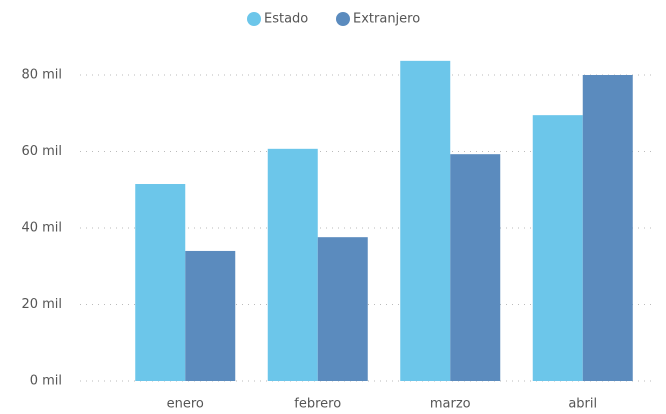 Image resolution: width=666 pixels, height=414 pixels. Describe the element at coordinates (41, 151) in the screenshot. I see `y-tick-label: 60 mil` at that location.